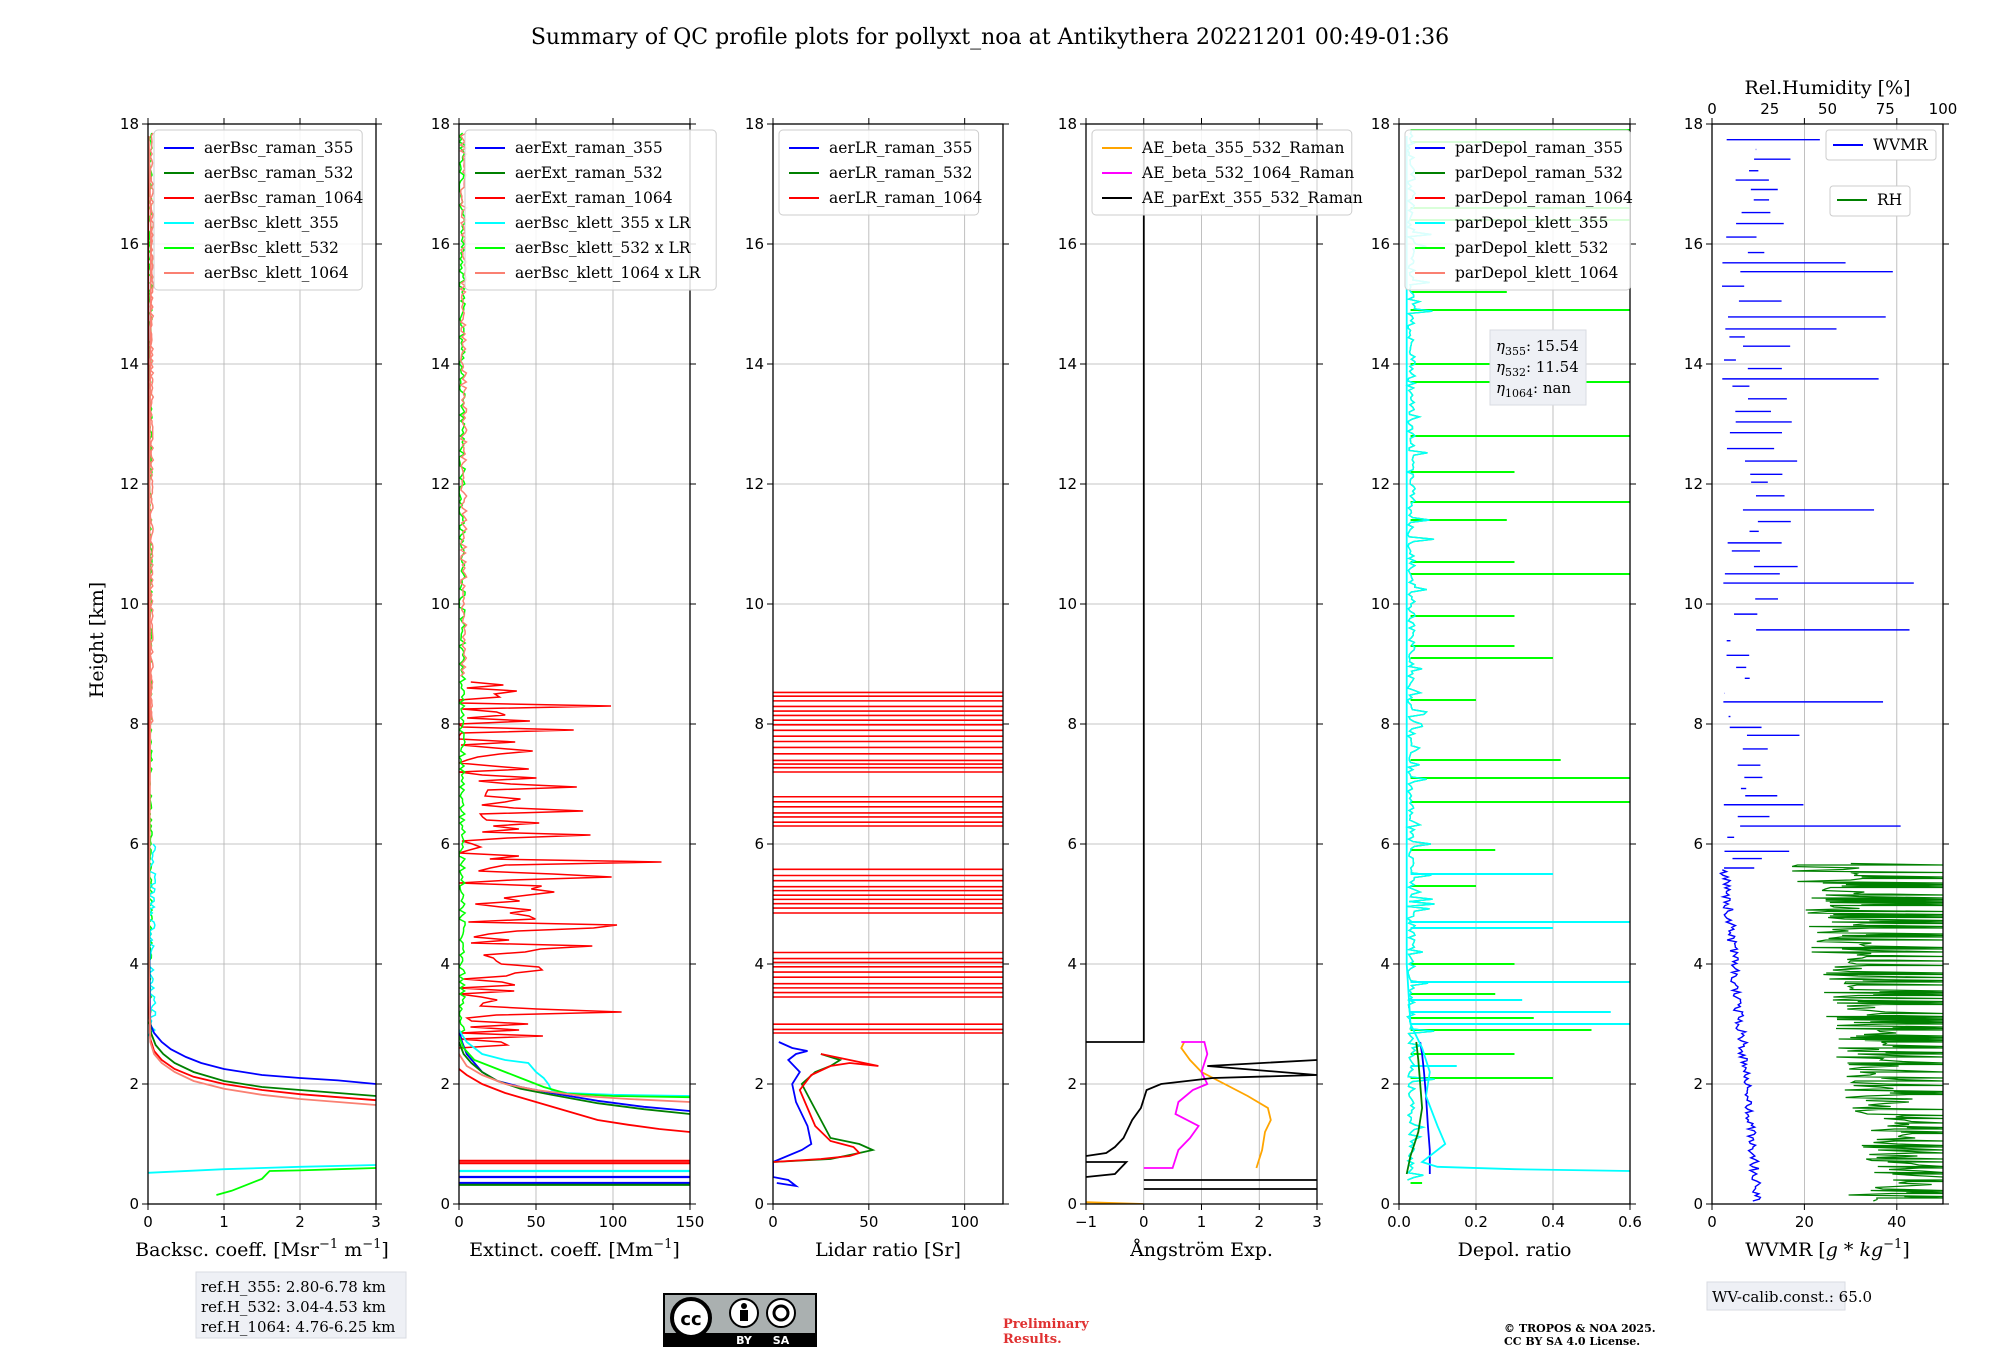  Describe the element at coordinates (1827, 1249) in the screenshot. I see `x-axis-label: WVMR [g * kg−1]` at that location.